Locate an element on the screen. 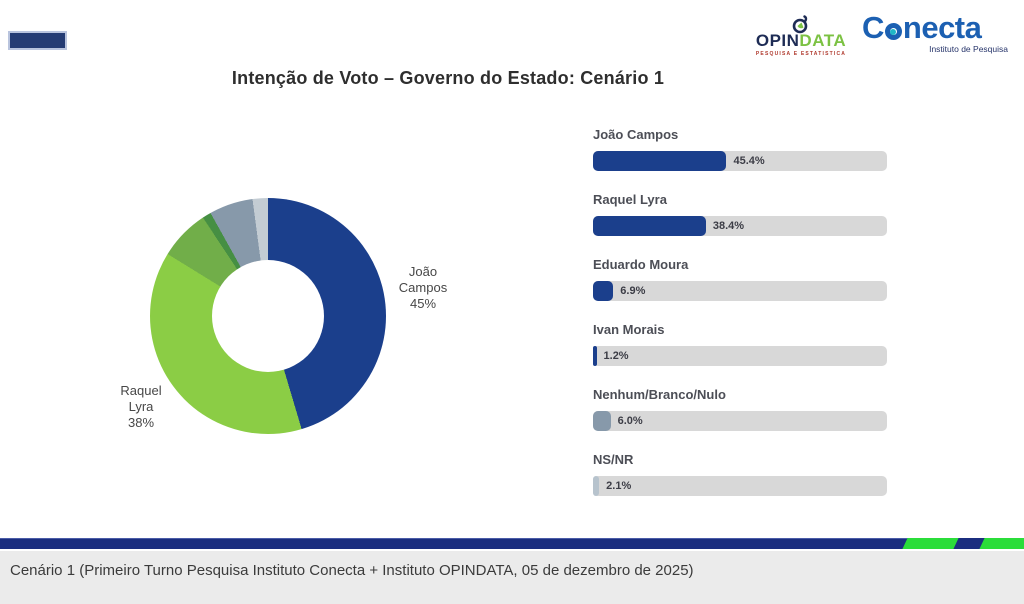  donut-label-line: Raquel is located at coordinates (141, 390).